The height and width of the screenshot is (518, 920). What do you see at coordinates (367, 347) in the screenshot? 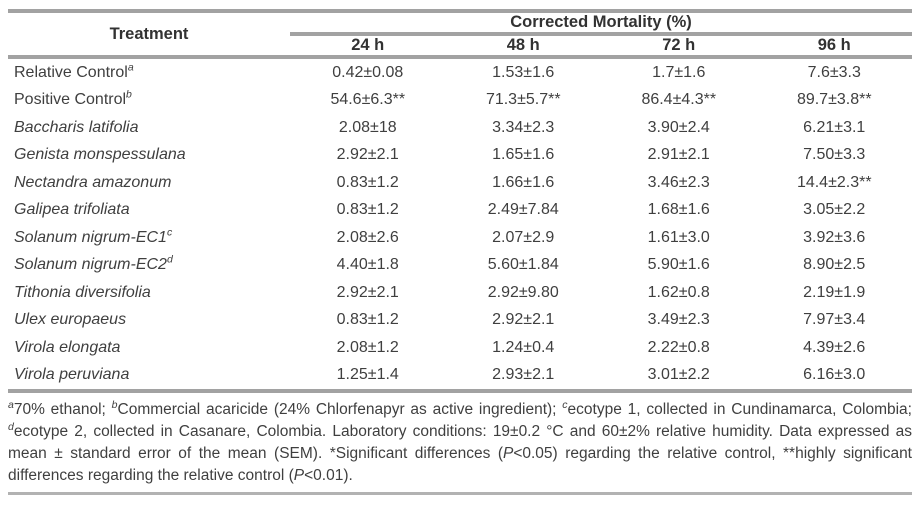
I see `mortality-value: 2.08±1.2` at bounding box center [367, 347].